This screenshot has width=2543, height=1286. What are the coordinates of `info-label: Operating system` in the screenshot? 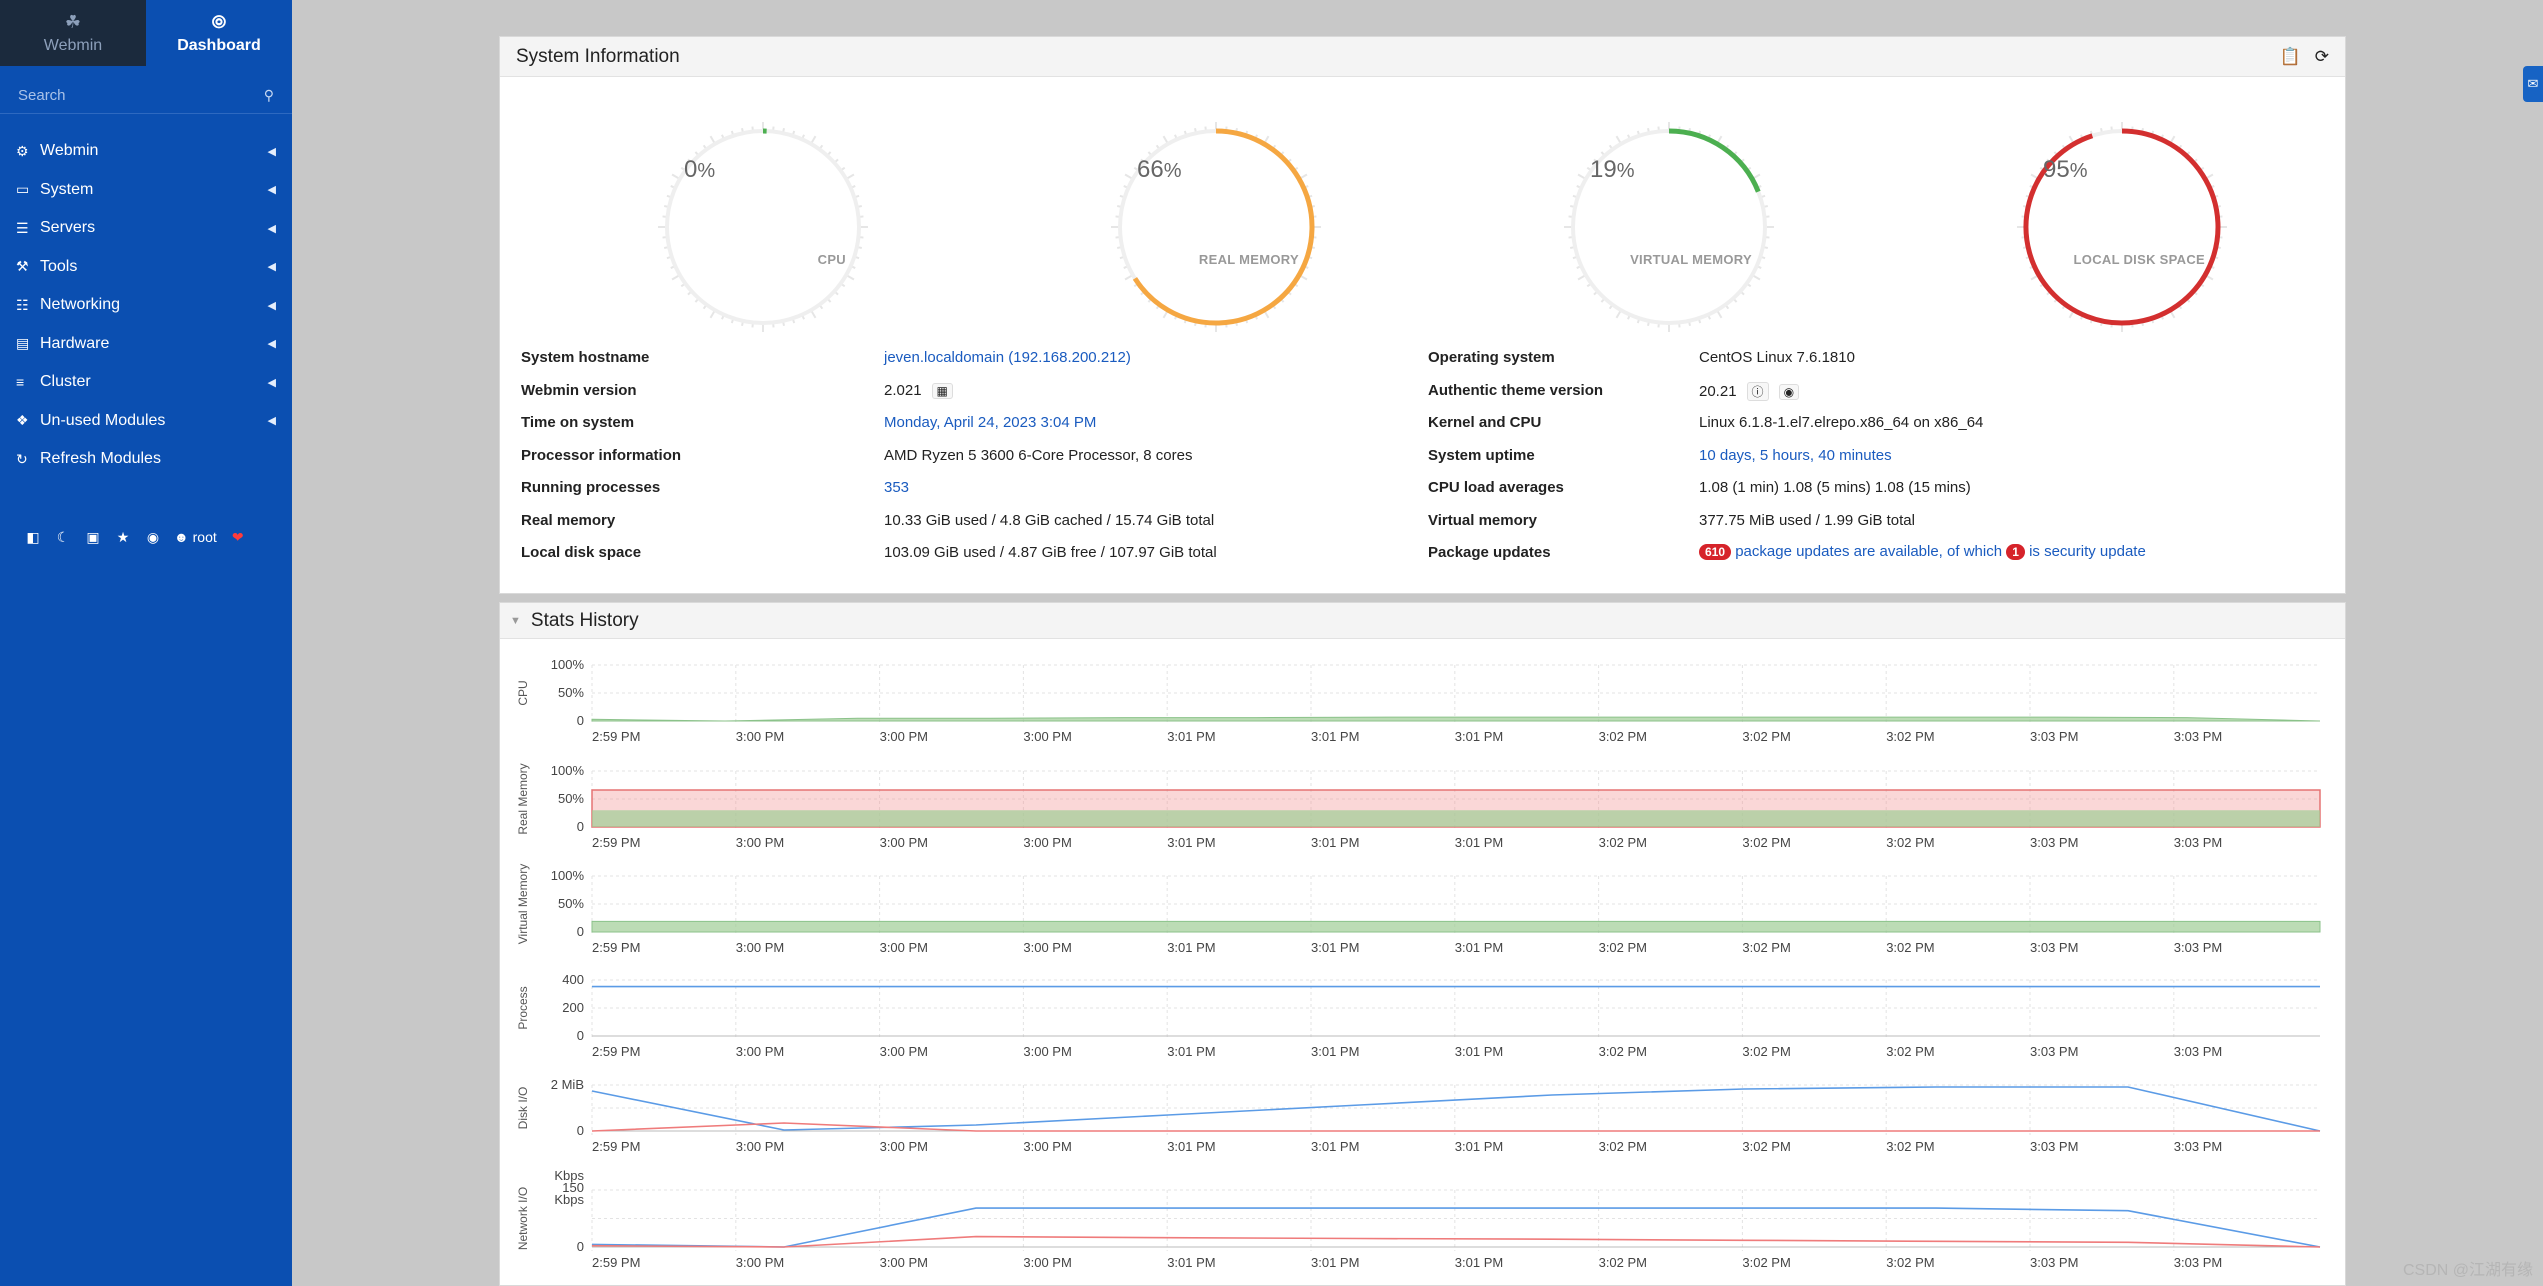 It's located at (1491, 357).